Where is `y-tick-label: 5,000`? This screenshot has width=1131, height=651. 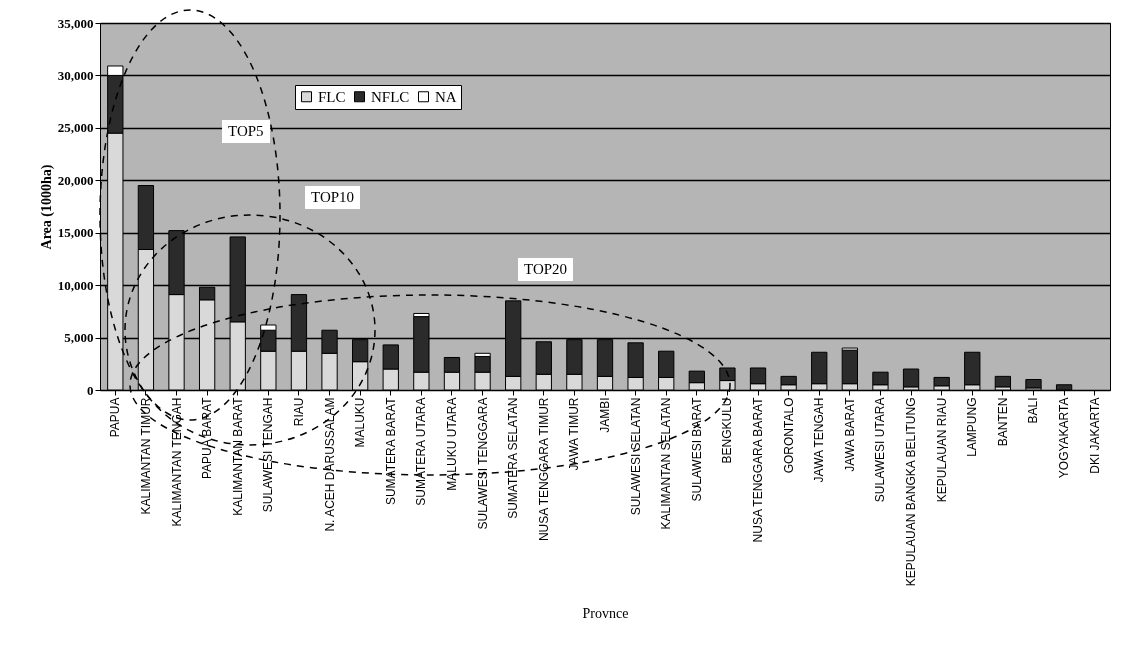
y-tick-label: 5,000 is located at coordinates (79, 338).